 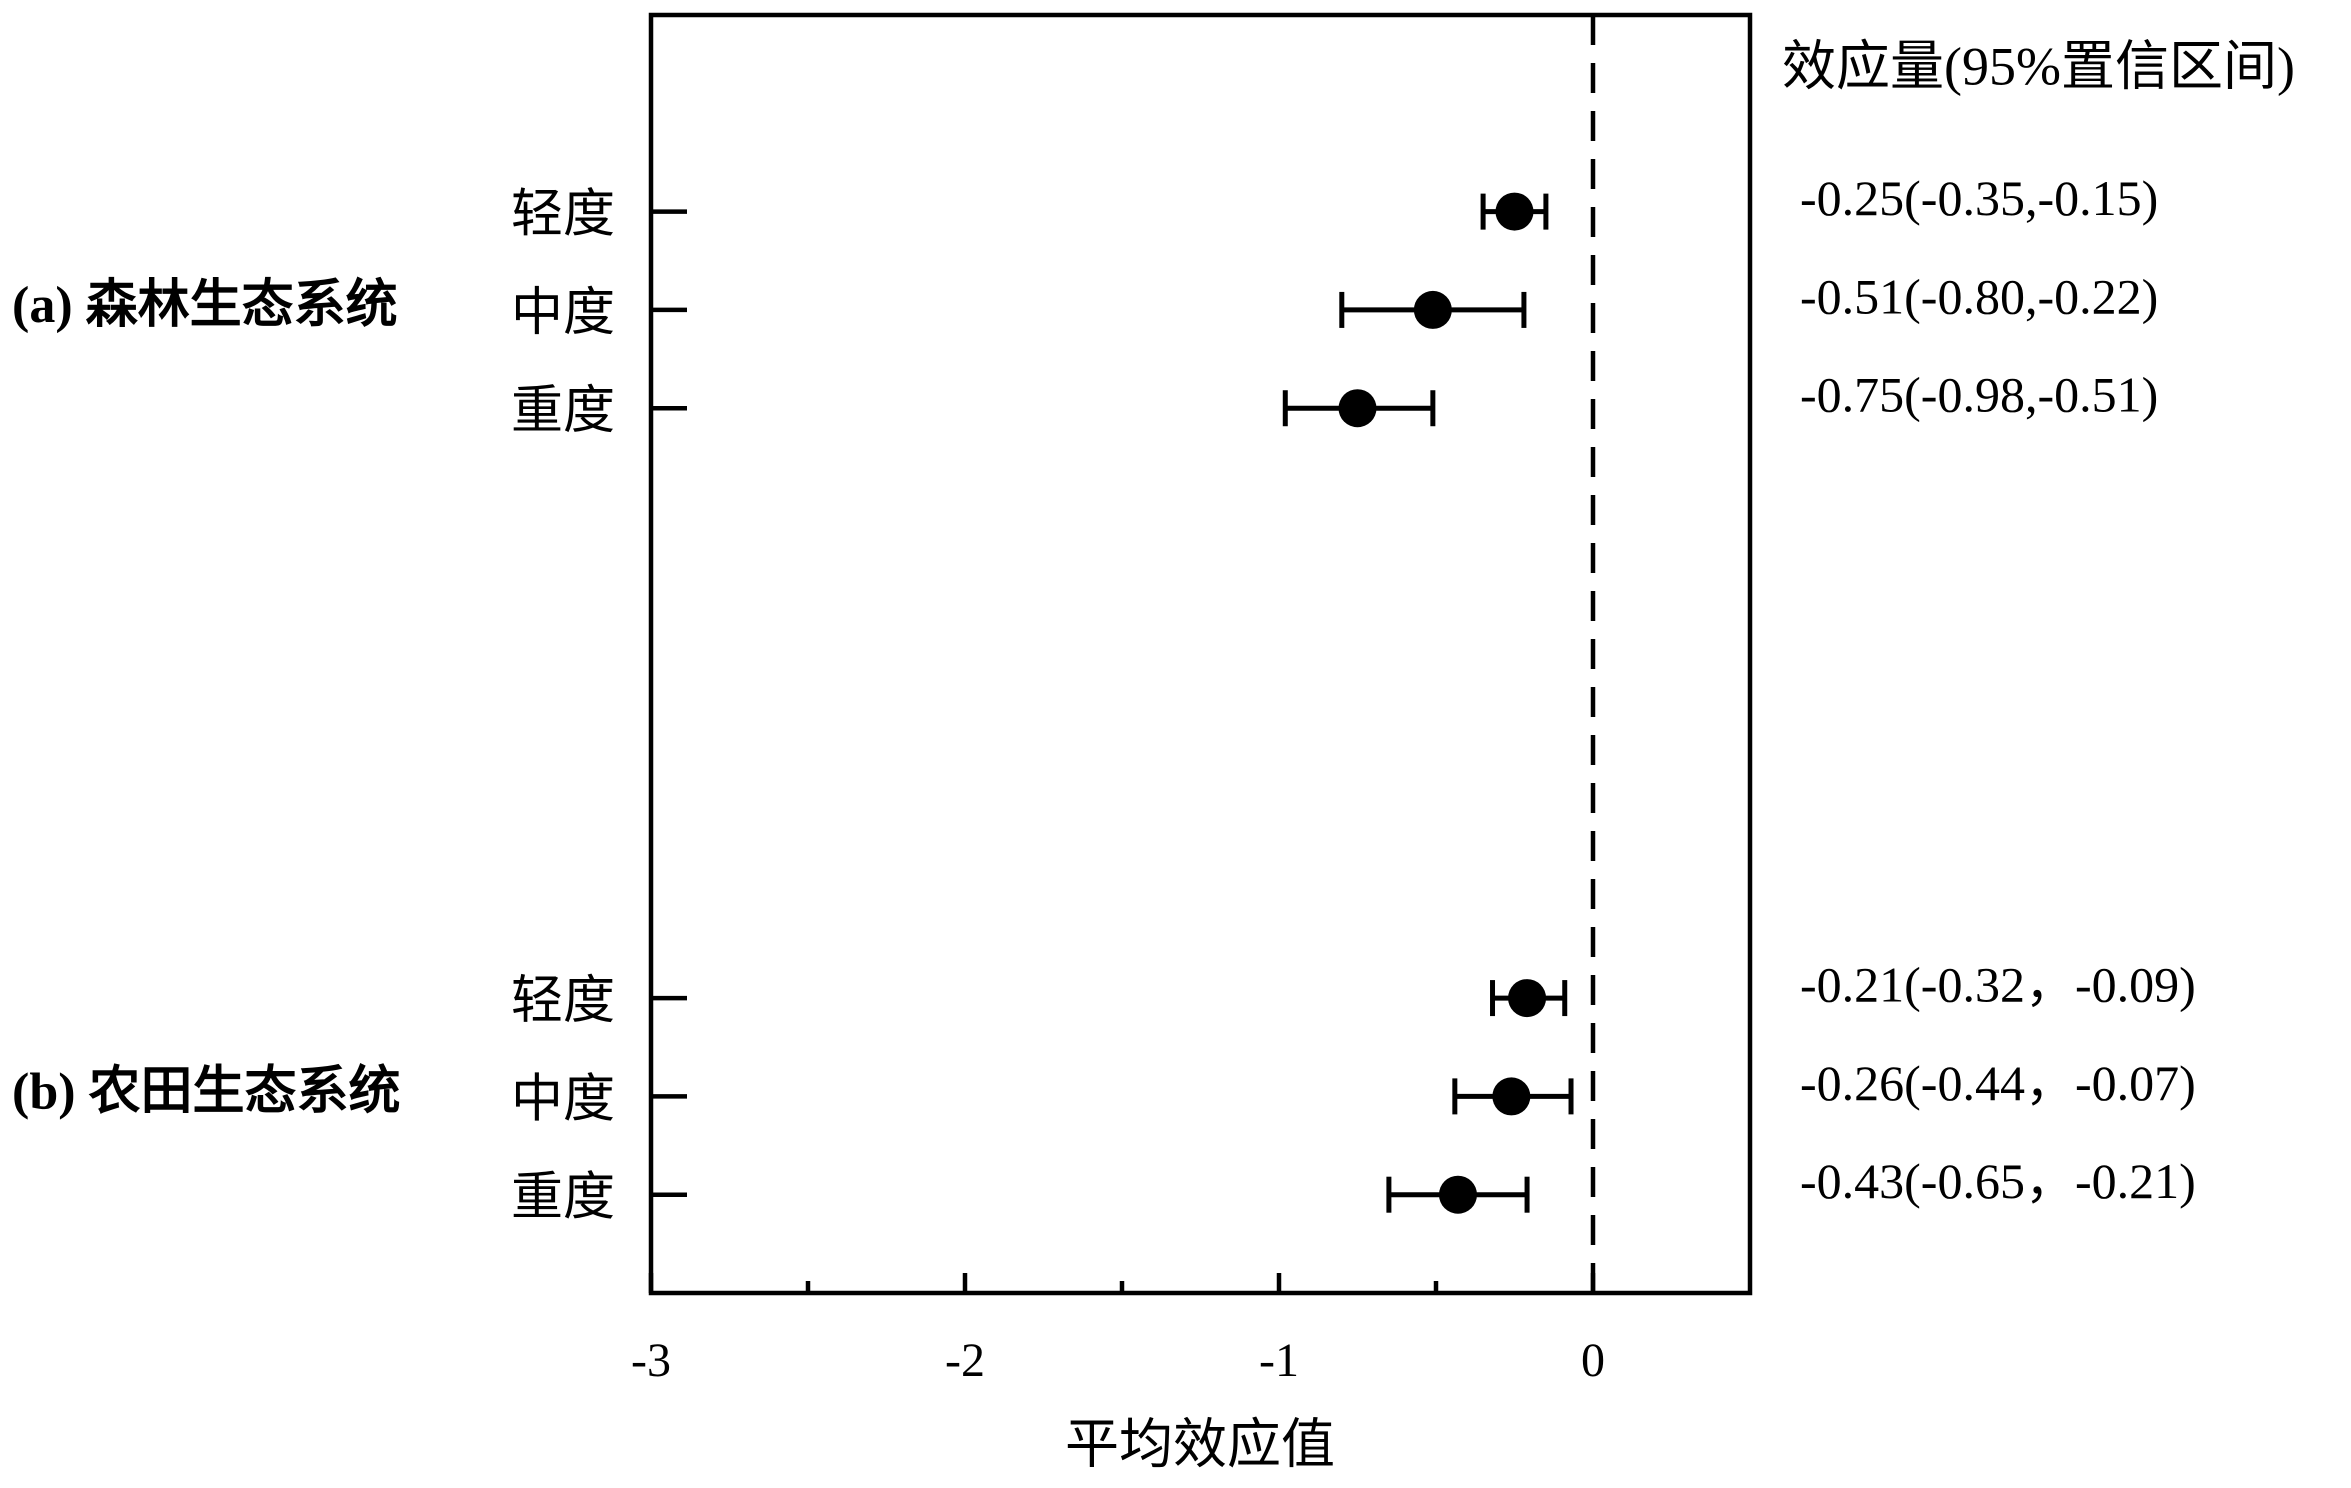 What do you see at coordinates (651, 1360) in the screenshot?
I see `x-tick-label: -3` at bounding box center [651, 1360].